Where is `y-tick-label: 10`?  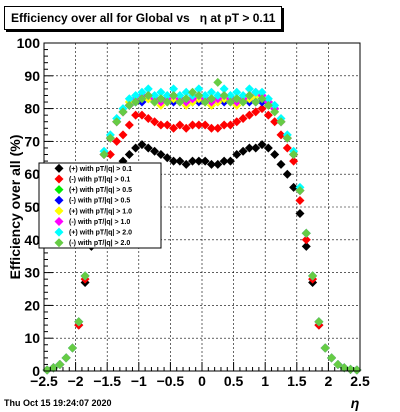 y-tick-label: 10 is located at coordinates (32, 338).